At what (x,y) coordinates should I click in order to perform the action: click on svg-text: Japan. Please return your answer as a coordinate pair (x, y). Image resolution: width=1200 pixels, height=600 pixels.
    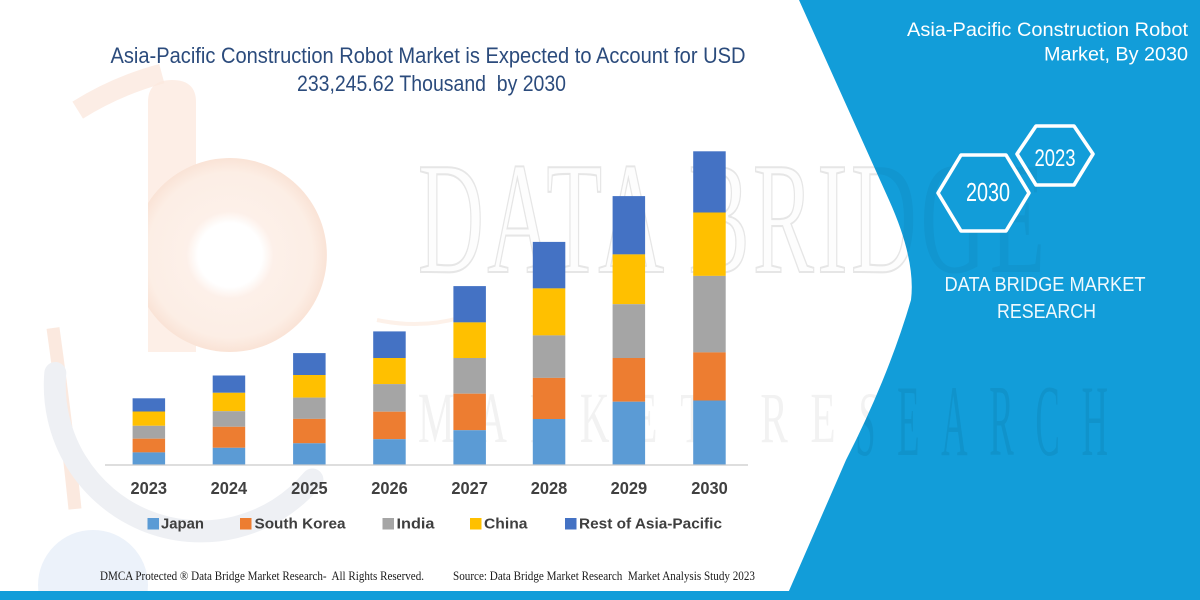
    Looking at the image, I should click on (182, 525).